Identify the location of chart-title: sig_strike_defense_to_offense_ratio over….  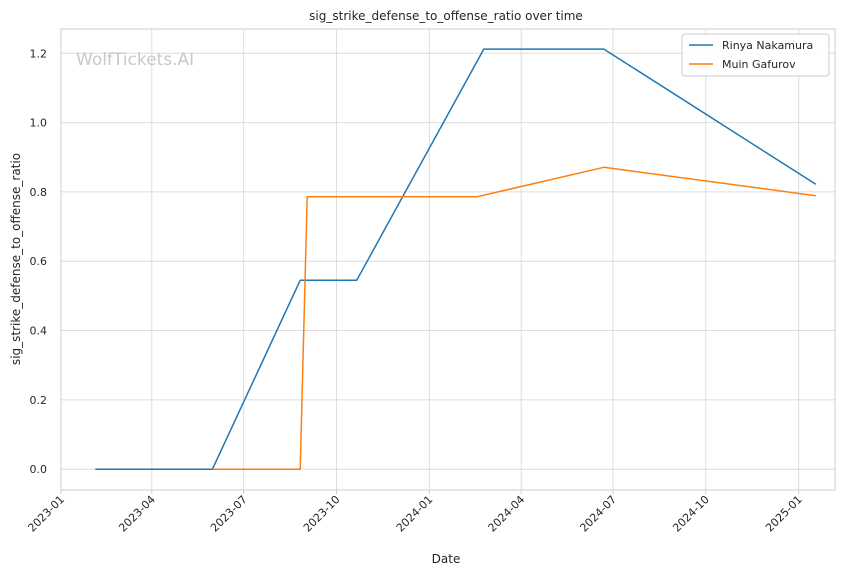
(446, 16).